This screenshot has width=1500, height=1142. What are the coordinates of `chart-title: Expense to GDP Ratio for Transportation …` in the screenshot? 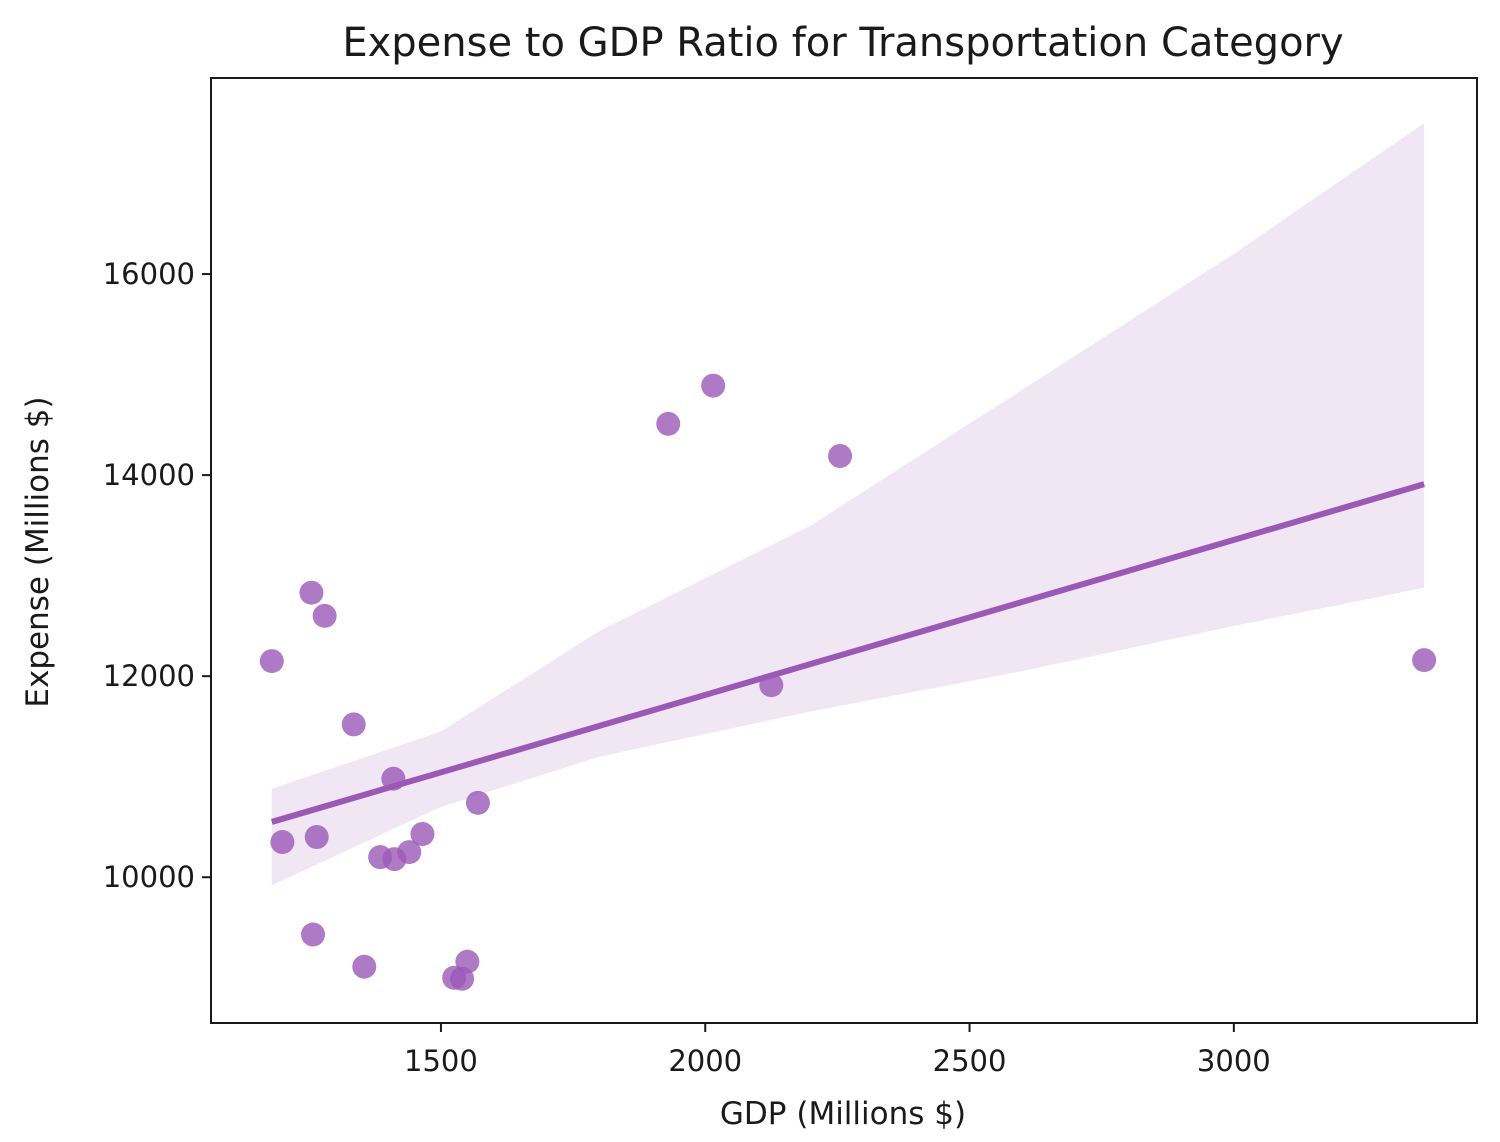 It's located at (842, 43).